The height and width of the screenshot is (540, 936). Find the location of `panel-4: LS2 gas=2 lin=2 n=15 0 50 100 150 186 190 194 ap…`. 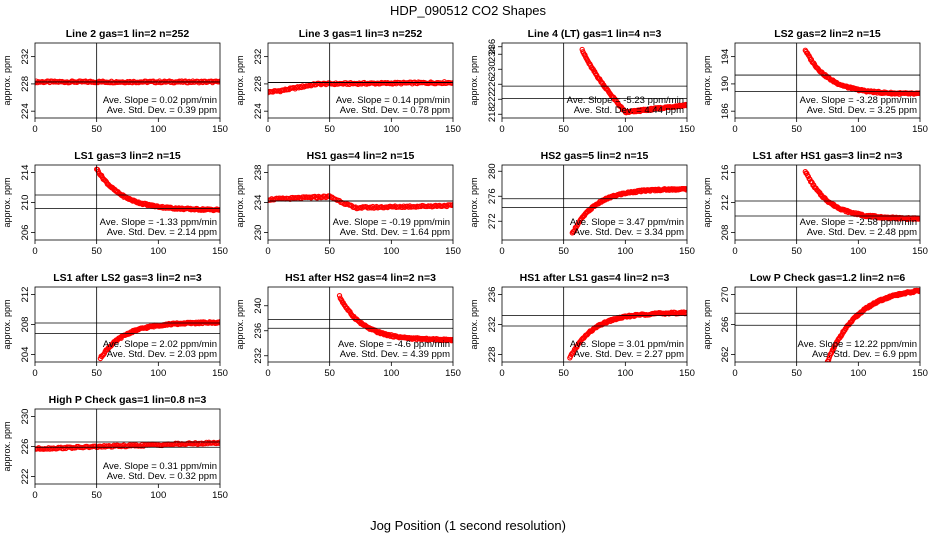

panel-4: LS2 gas=2 lin=2 n=15 0 50 100 150 186 190 194 ap… is located at coordinates (815, 81).